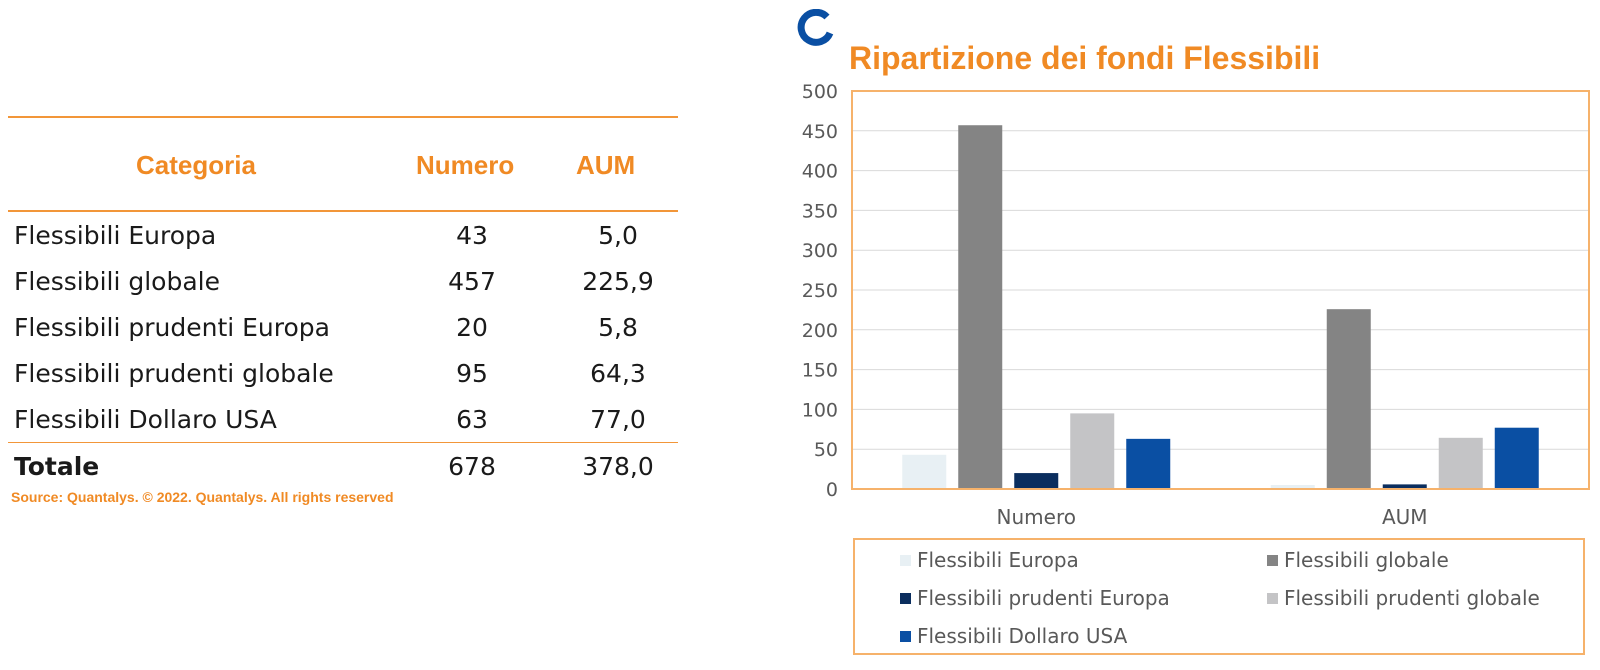  What do you see at coordinates (174, 373) in the screenshot?
I see `row-category: Flessibili prudenti globale` at bounding box center [174, 373].